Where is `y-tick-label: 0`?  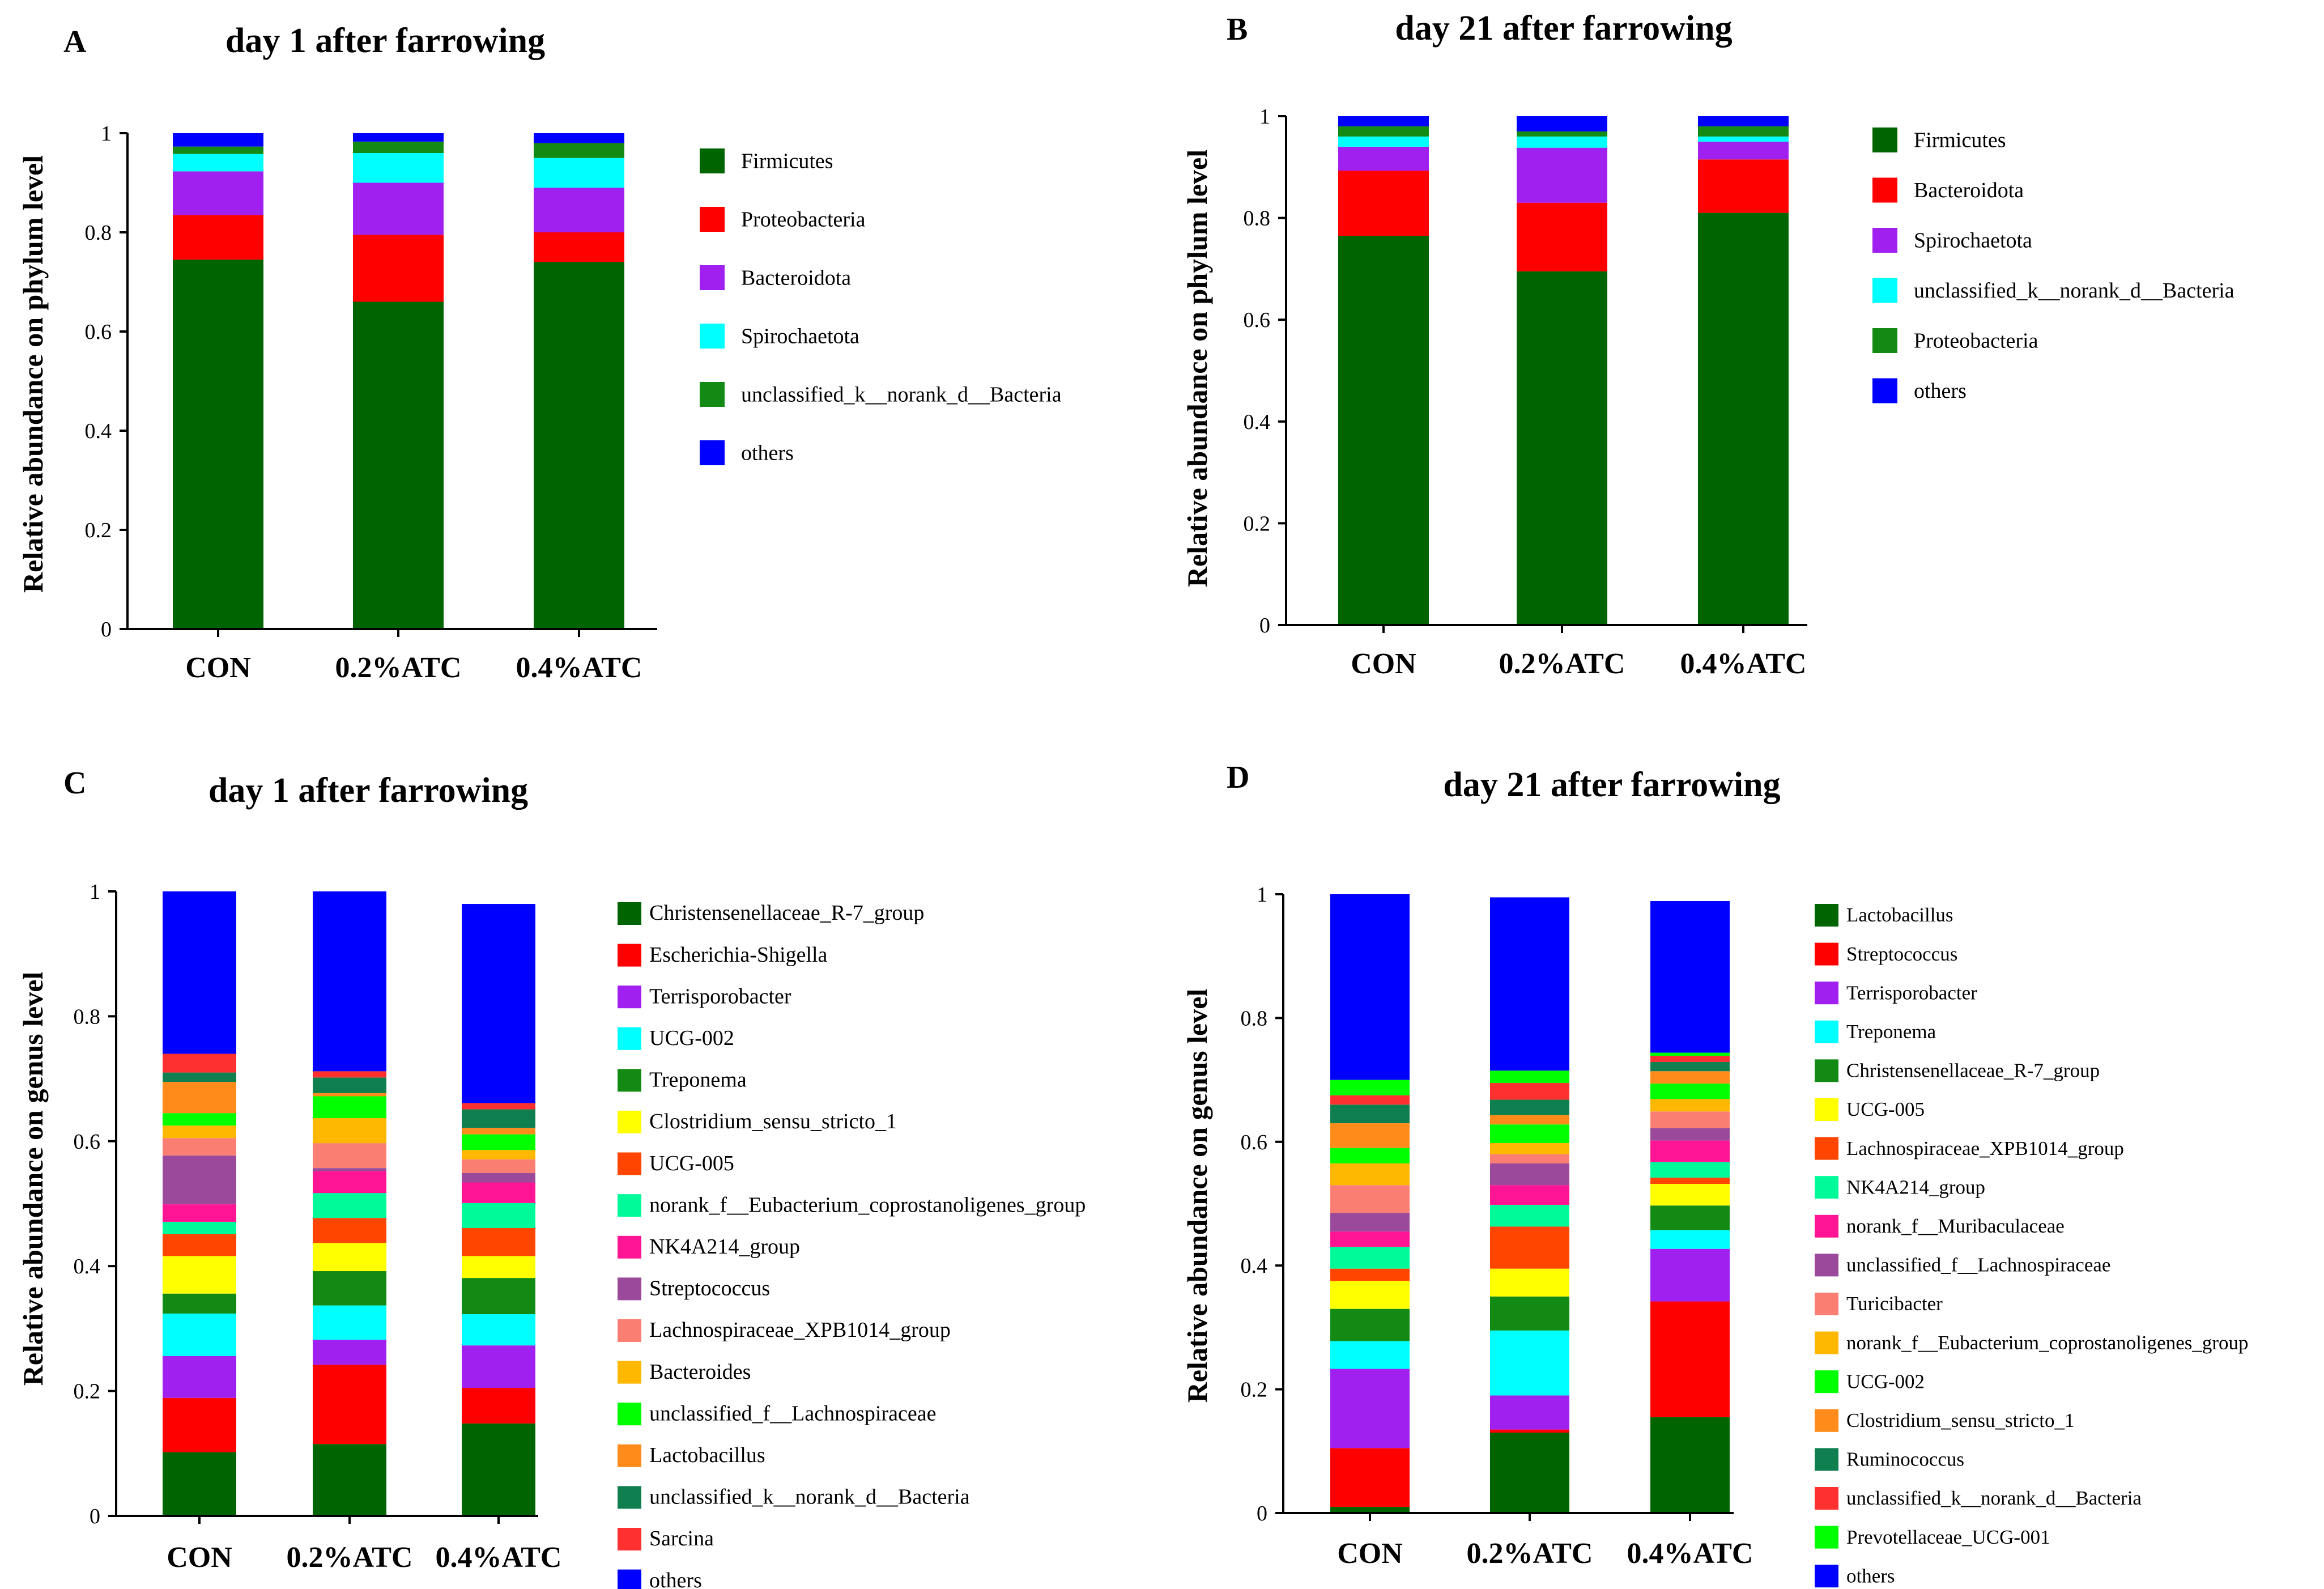 y-tick-label: 0 is located at coordinates (106, 629).